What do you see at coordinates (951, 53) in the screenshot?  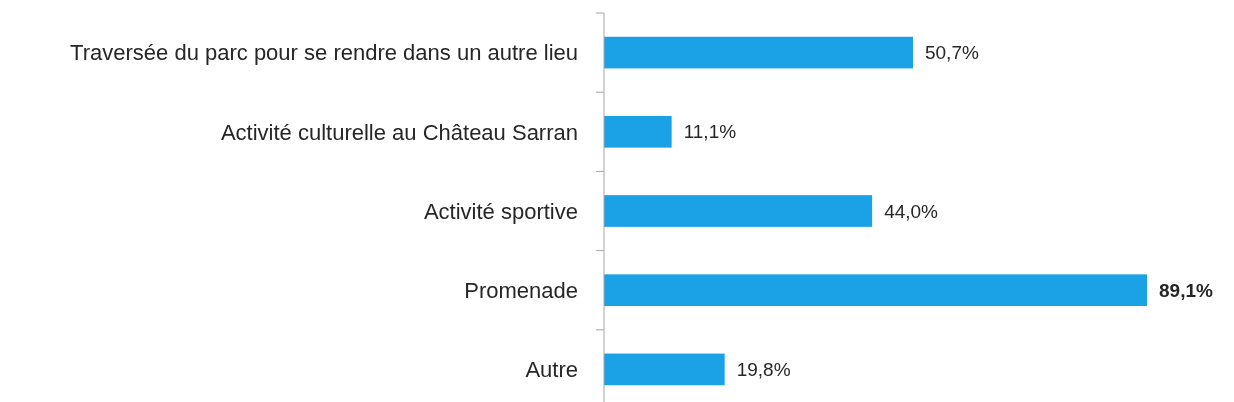 I see `data-label: 50,7%` at bounding box center [951, 53].